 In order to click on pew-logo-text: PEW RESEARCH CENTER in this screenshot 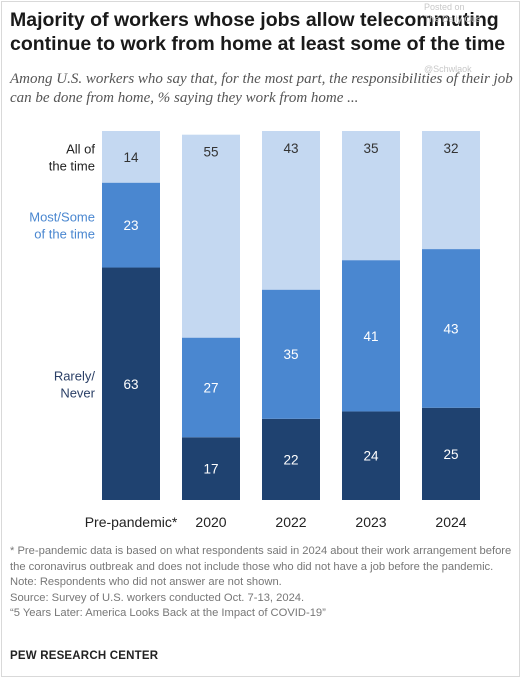, I will do `click(84, 656)`.